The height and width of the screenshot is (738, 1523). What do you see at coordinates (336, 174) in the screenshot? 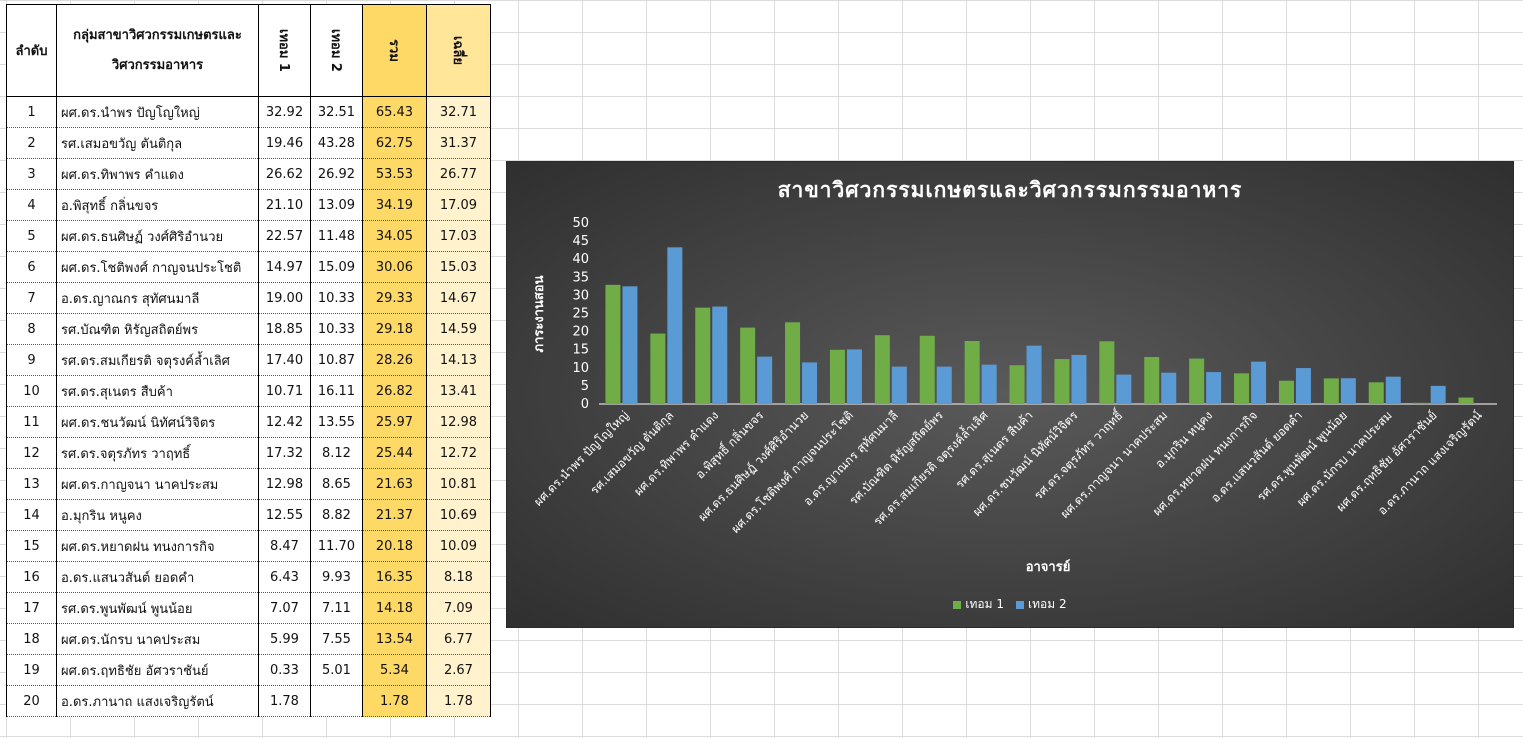
I see `cell-term2: 26.92` at bounding box center [336, 174].